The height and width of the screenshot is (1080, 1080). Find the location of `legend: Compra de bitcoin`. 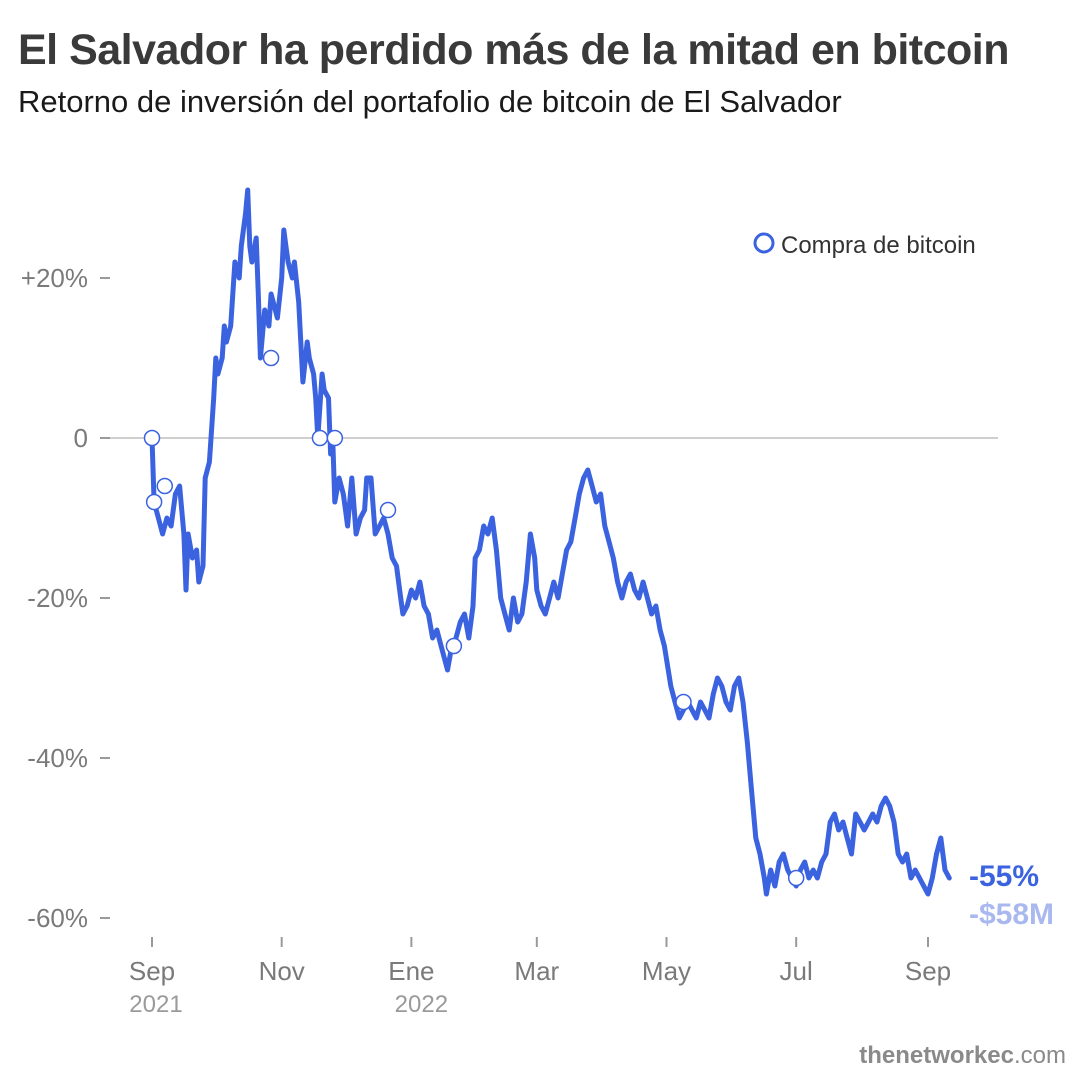

legend: Compra de bitcoin is located at coordinates (864, 245).